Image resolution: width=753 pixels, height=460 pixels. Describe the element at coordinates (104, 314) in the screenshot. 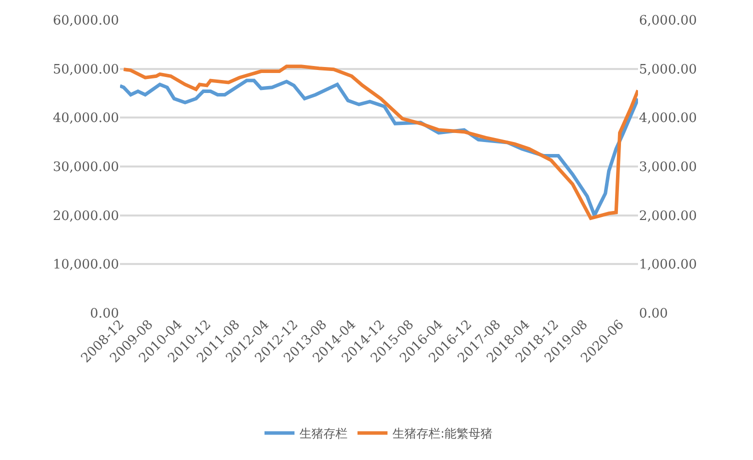

I see `y-tick-label: 0.00` at that location.